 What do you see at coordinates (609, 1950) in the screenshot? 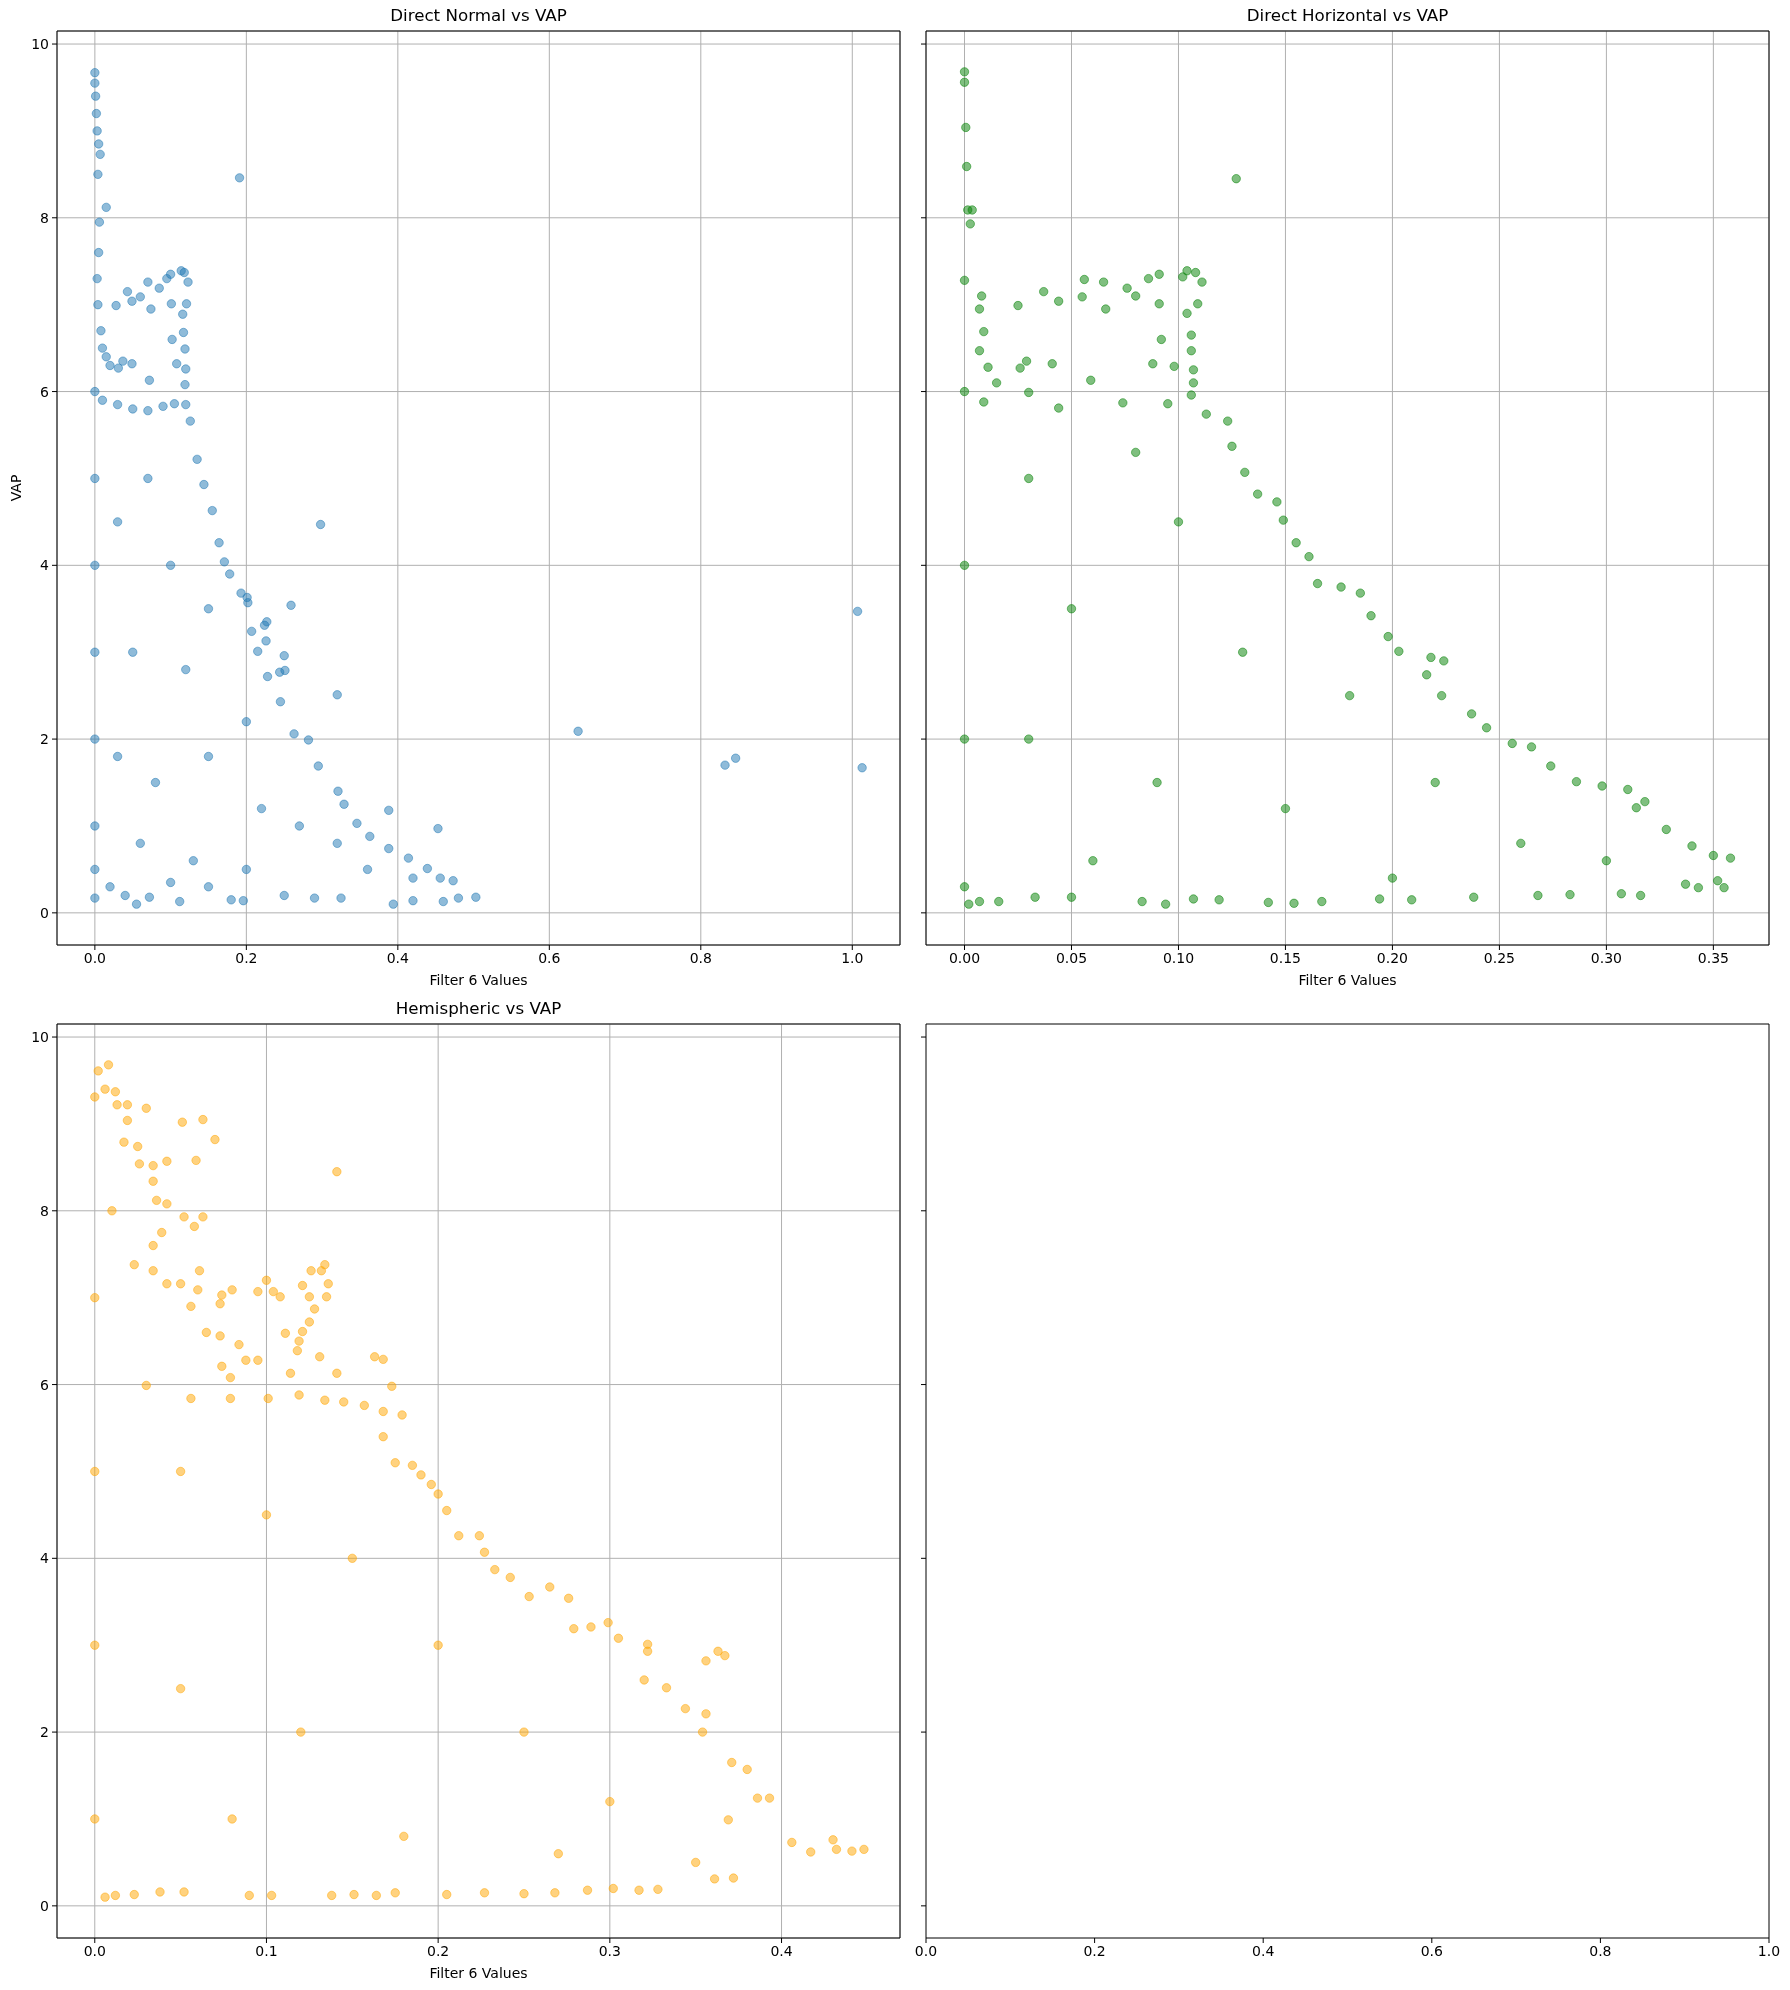
I see `x-tick-label: 0.3` at bounding box center [609, 1950].